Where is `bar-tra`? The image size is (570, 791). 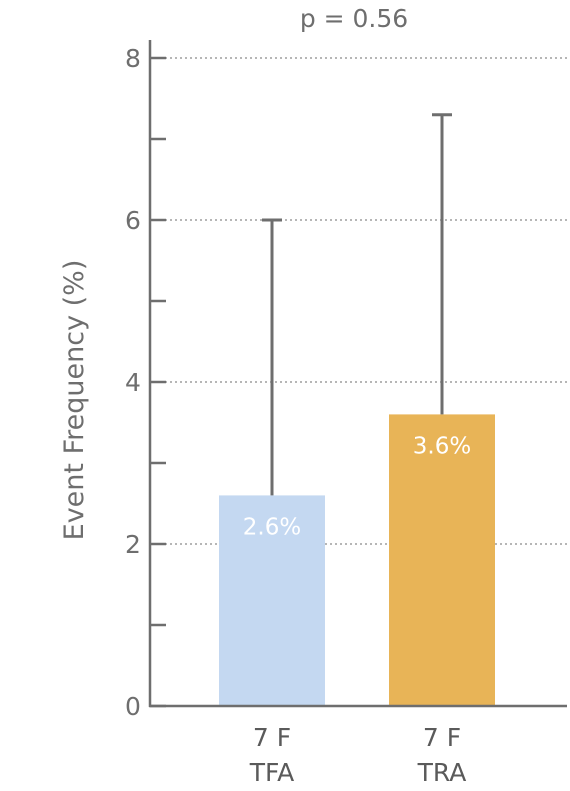
bar-tra is located at coordinates (442, 560).